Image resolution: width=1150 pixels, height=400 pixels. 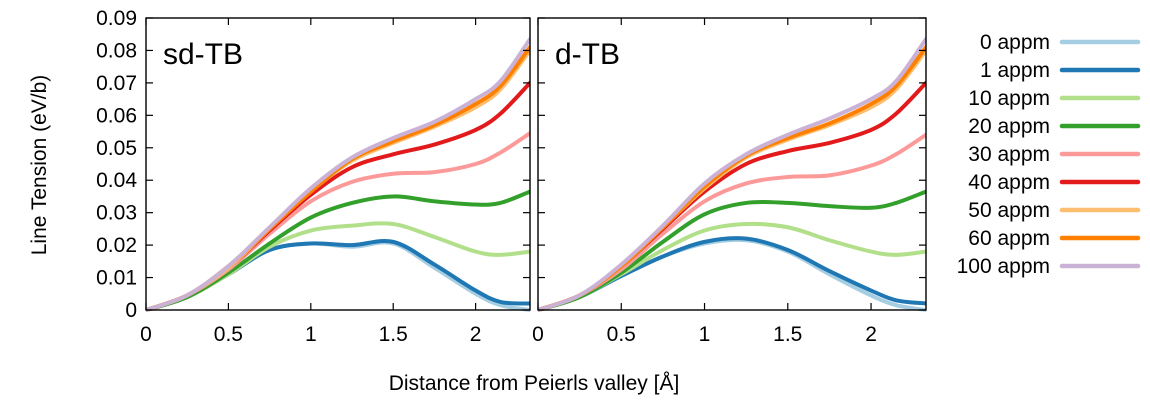 What do you see at coordinates (1054, 154) in the screenshot?
I see `legend-item: 30 appm` at bounding box center [1054, 154].